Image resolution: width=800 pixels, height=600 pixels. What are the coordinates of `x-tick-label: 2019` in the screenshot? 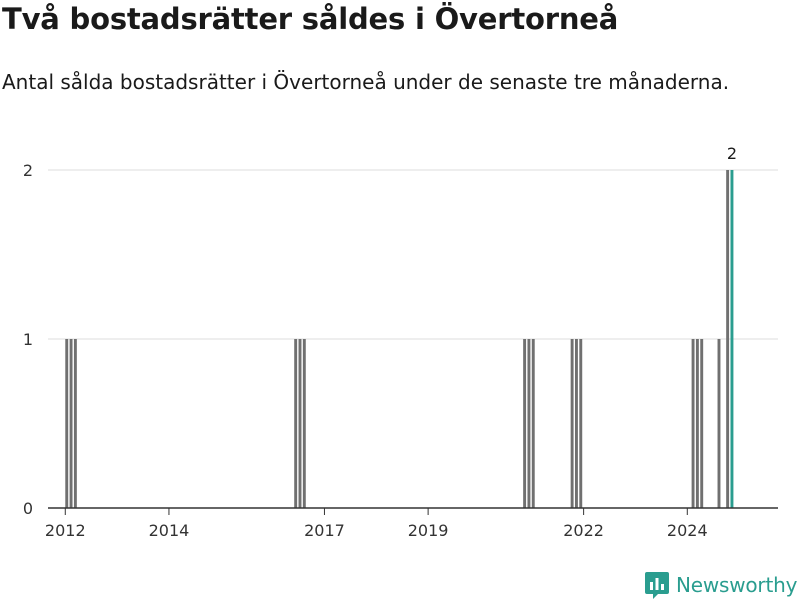 It's located at (428, 530).